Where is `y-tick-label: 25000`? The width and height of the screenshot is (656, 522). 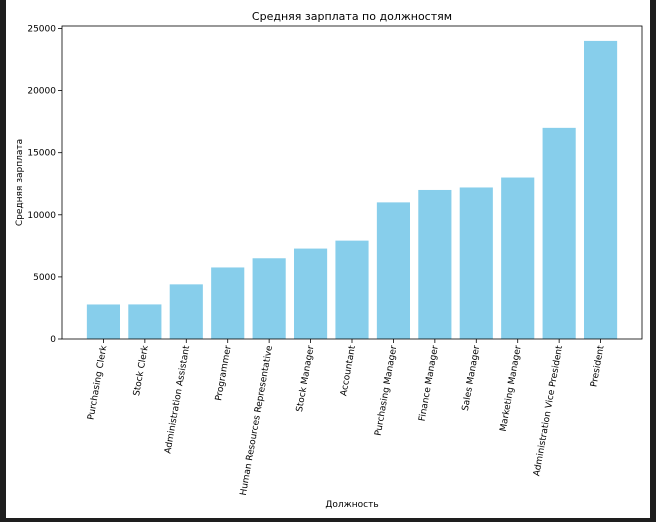 y-tick-label: 25000 is located at coordinates (41, 29).